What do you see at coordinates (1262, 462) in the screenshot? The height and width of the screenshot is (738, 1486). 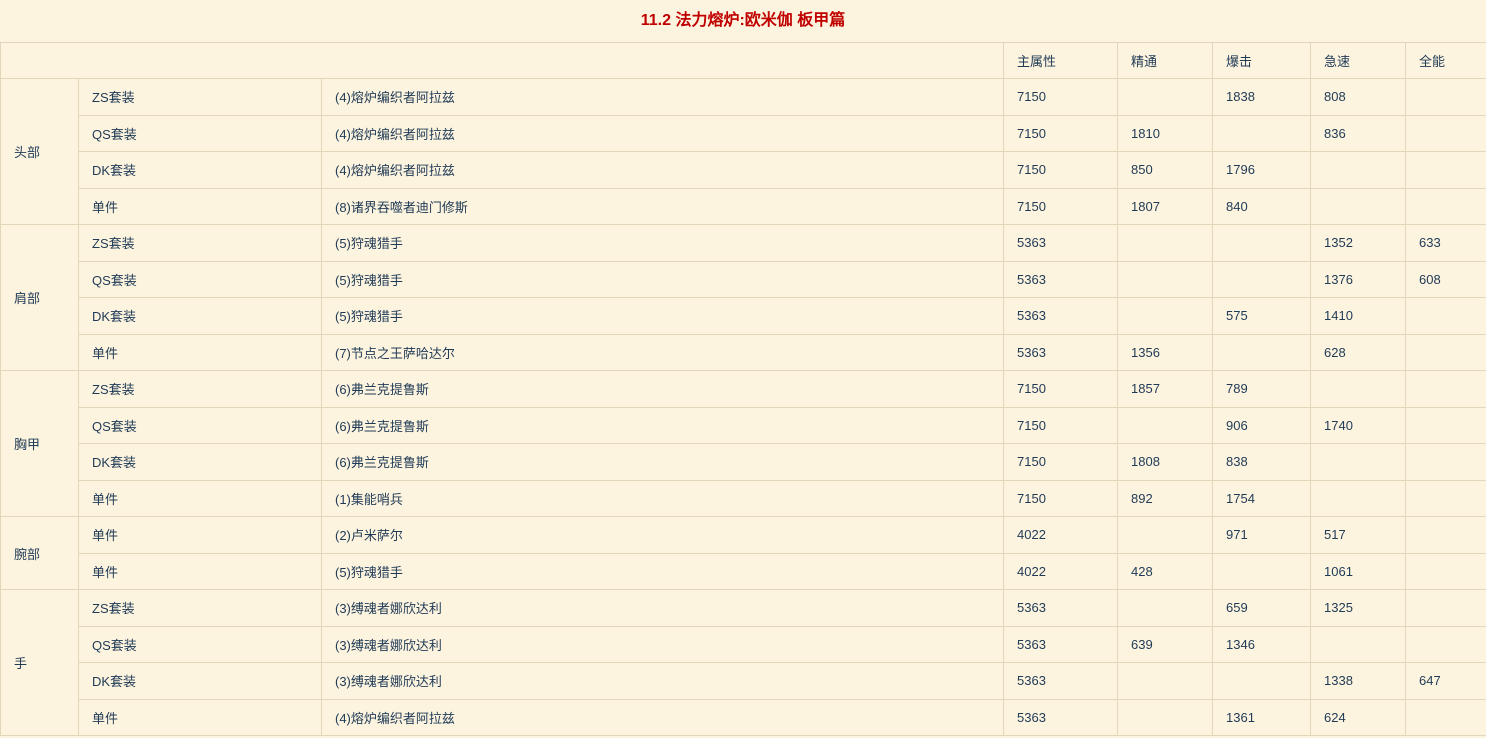 I see `cell-crit: 838` at bounding box center [1262, 462].